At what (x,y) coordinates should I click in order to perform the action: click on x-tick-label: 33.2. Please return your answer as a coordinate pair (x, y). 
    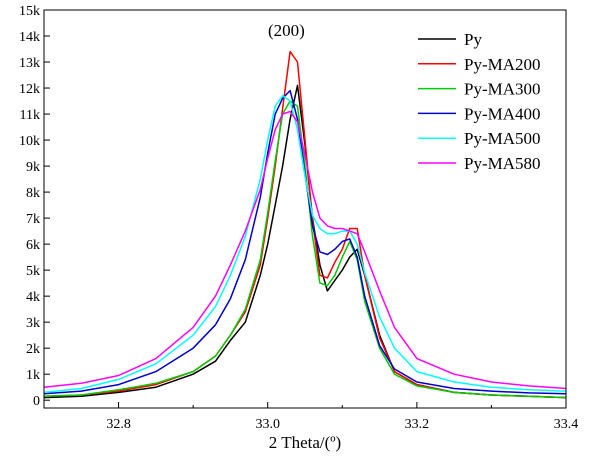
    Looking at the image, I should click on (417, 424).